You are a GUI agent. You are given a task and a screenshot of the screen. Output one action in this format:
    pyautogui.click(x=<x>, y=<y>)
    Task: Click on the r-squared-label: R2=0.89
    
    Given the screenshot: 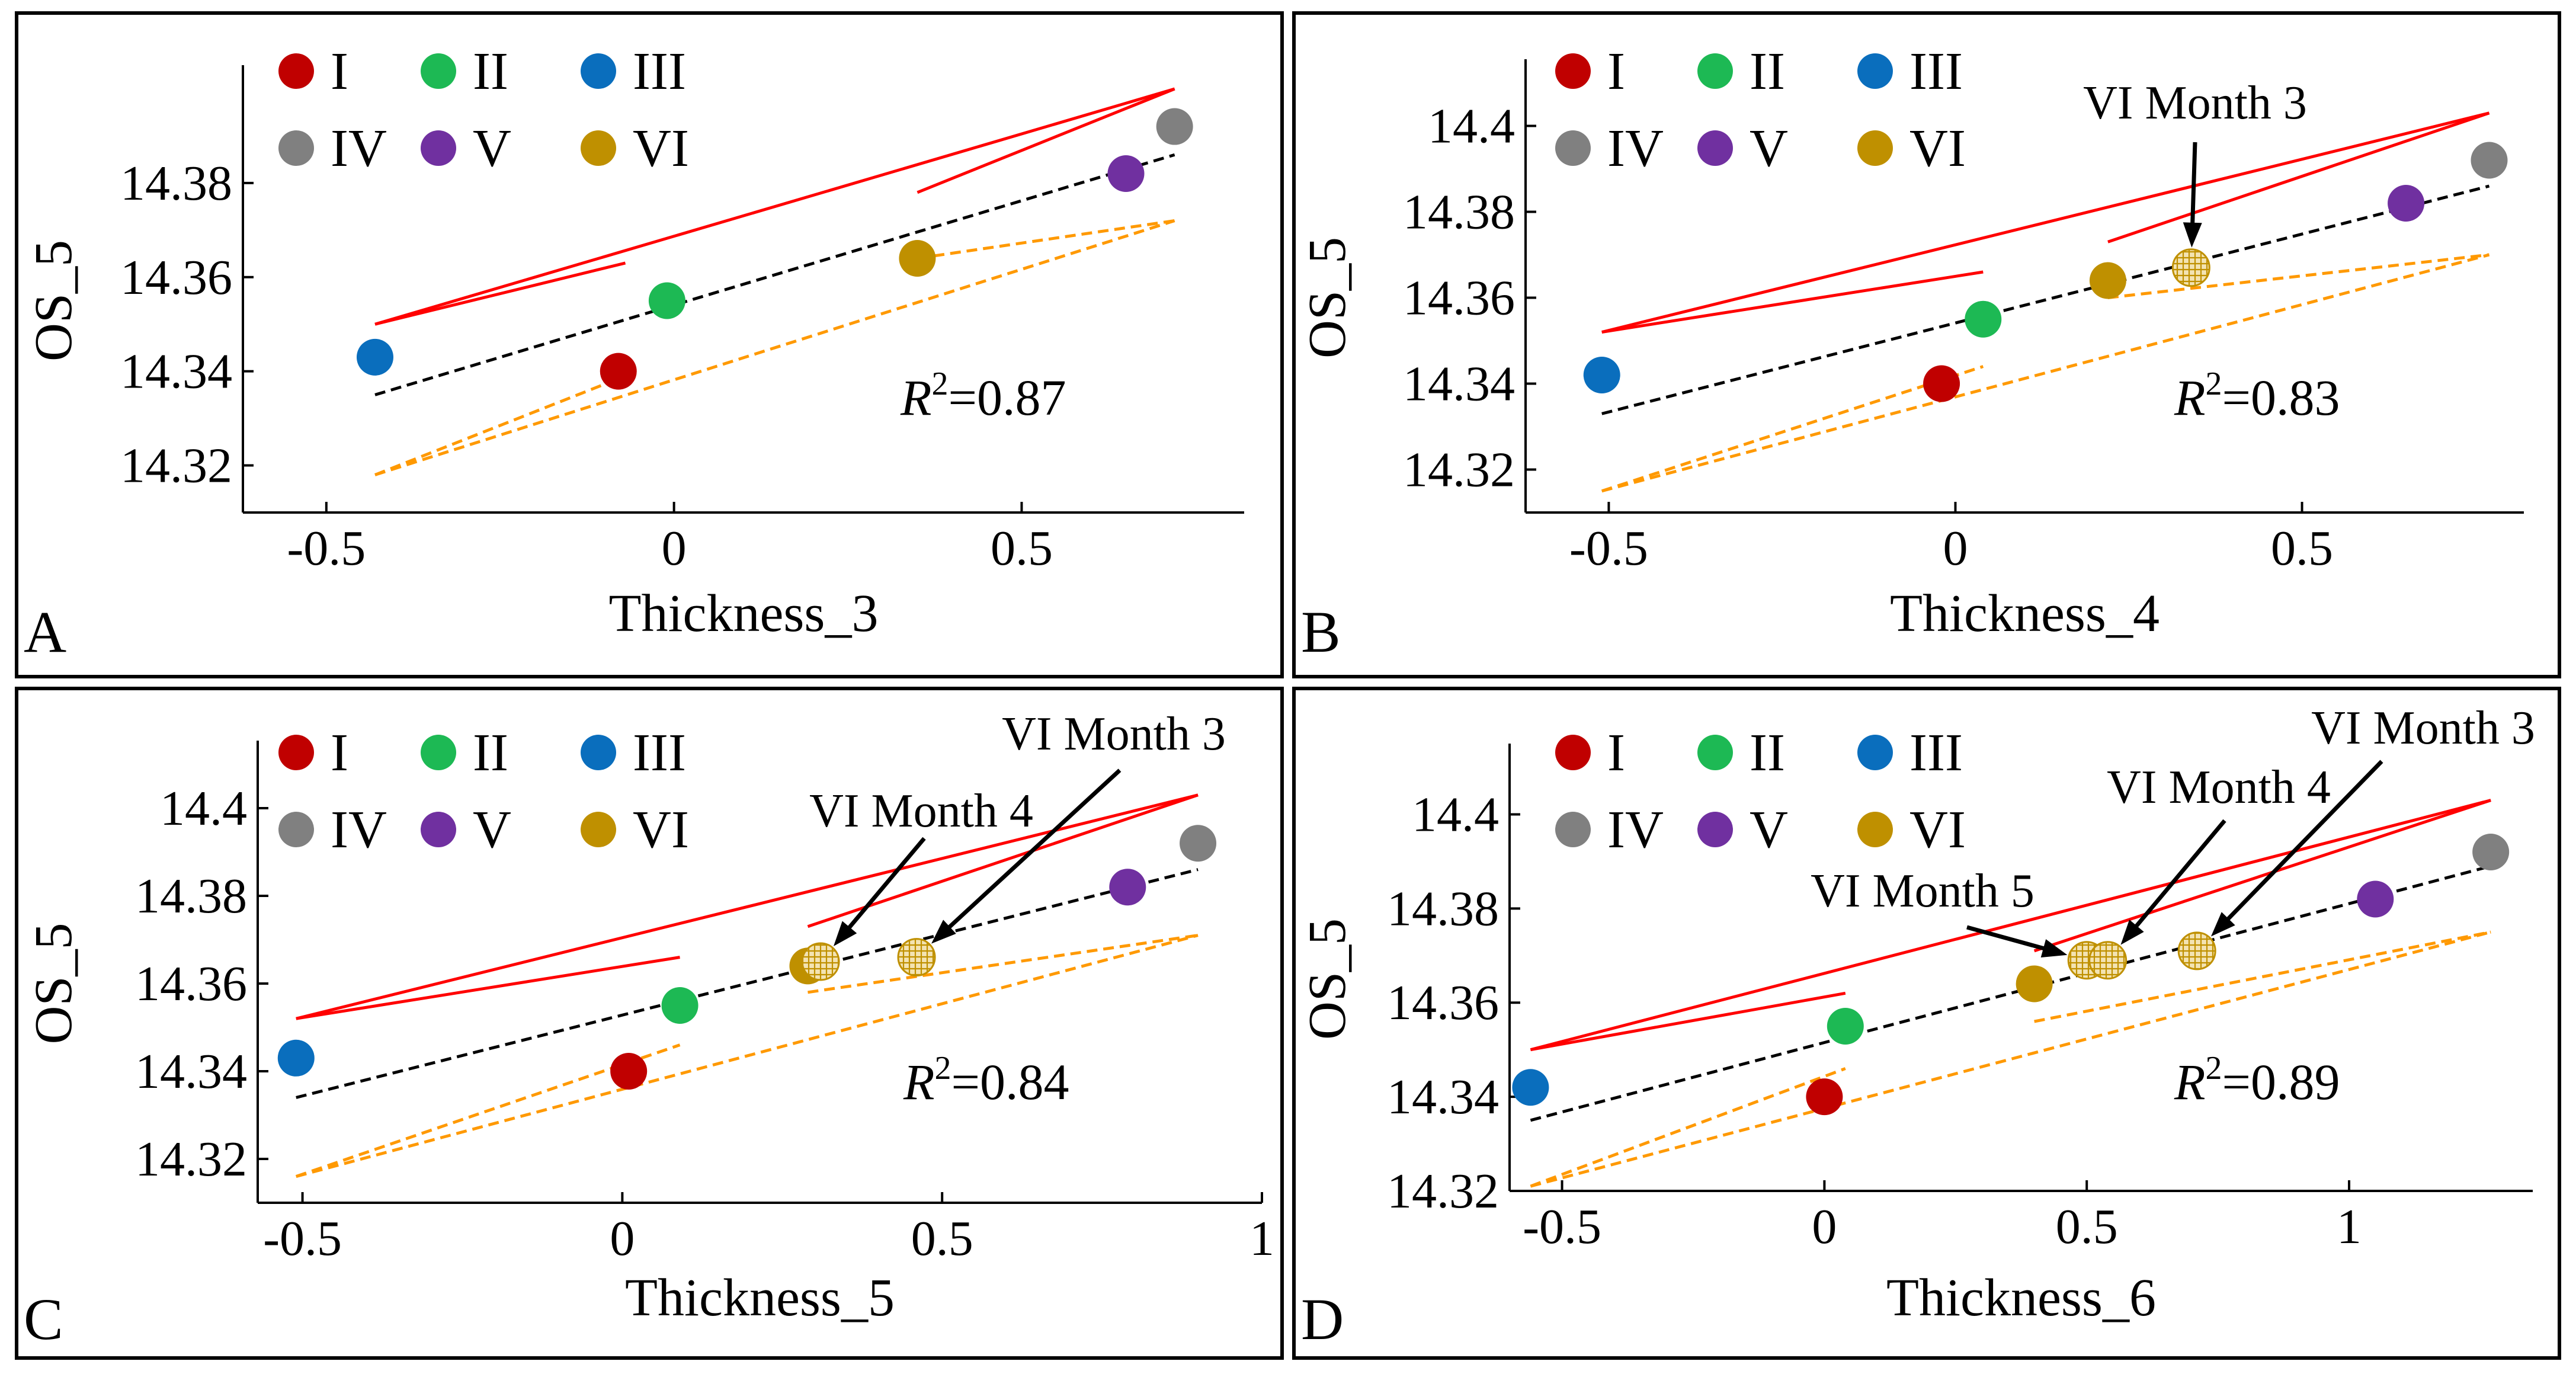 What is the action you would take?
    pyautogui.click(x=2257, y=1080)
    